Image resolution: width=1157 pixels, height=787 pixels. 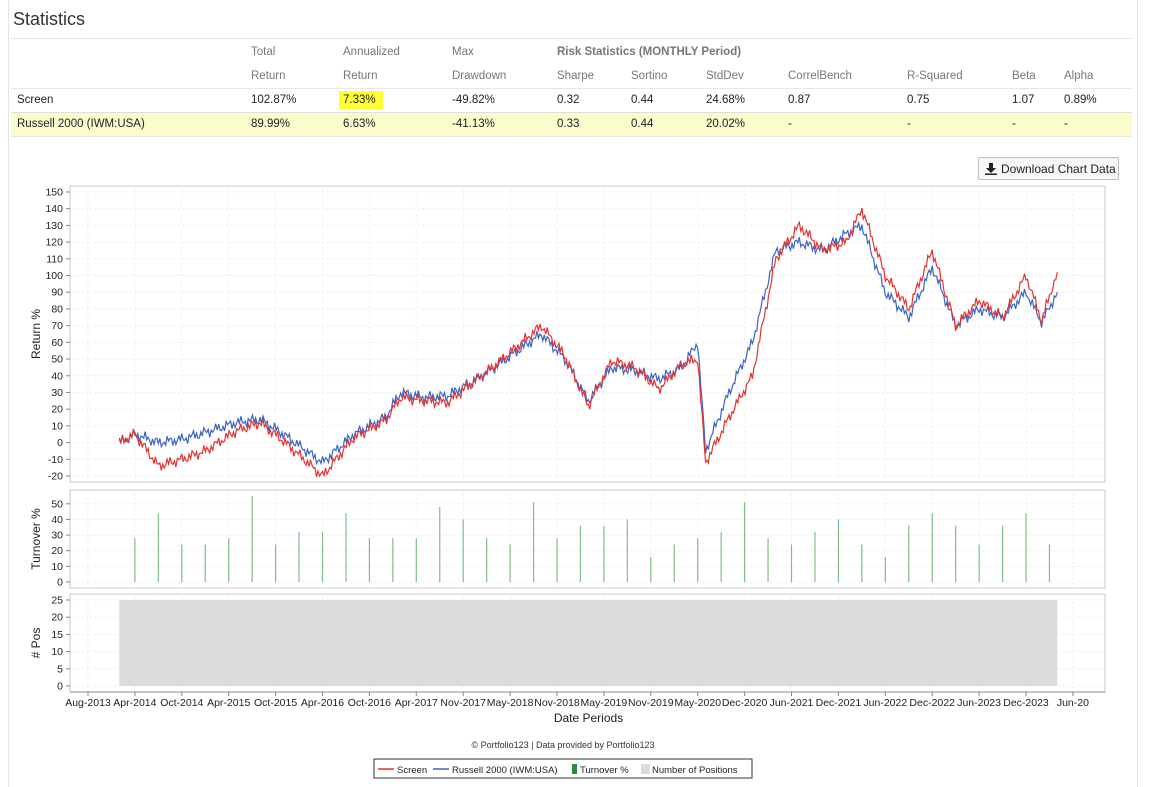 I want to click on y-tick-label: 15, so click(x=57, y=635).